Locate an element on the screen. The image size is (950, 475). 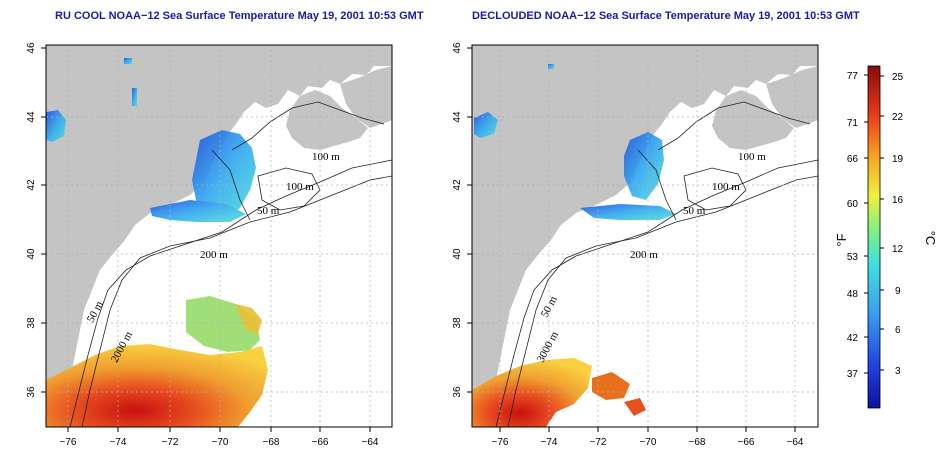
colorbar-f-label: 42 is located at coordinates (853, 338).